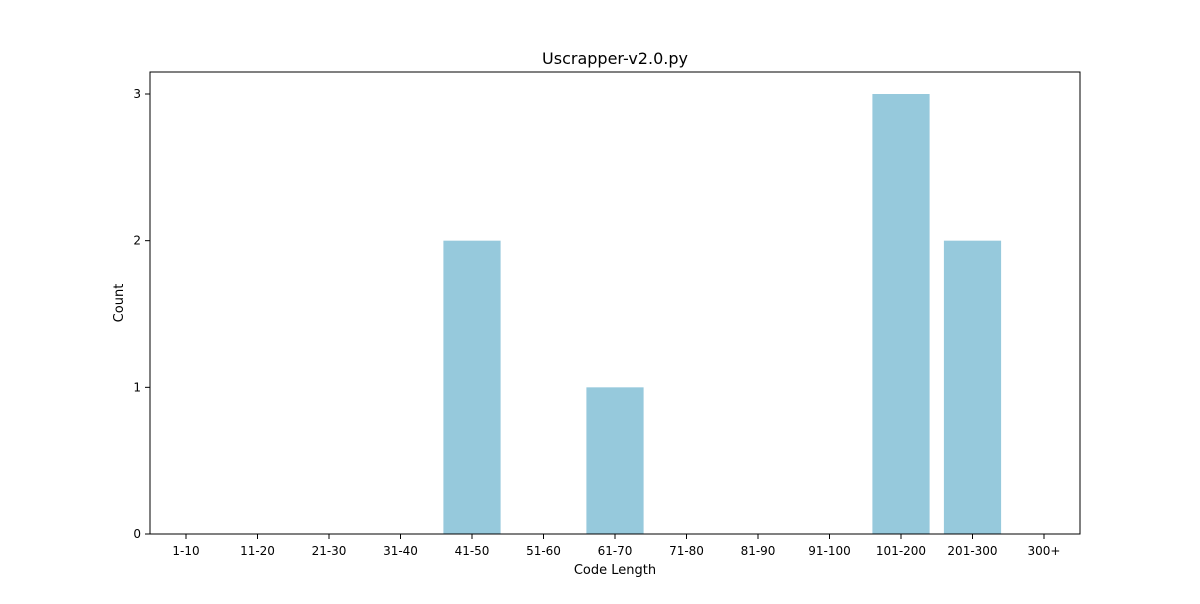  Describe the element at coordinates (329, 551) in the screenshot. I see `x-tick-label: 21-30` at that location.